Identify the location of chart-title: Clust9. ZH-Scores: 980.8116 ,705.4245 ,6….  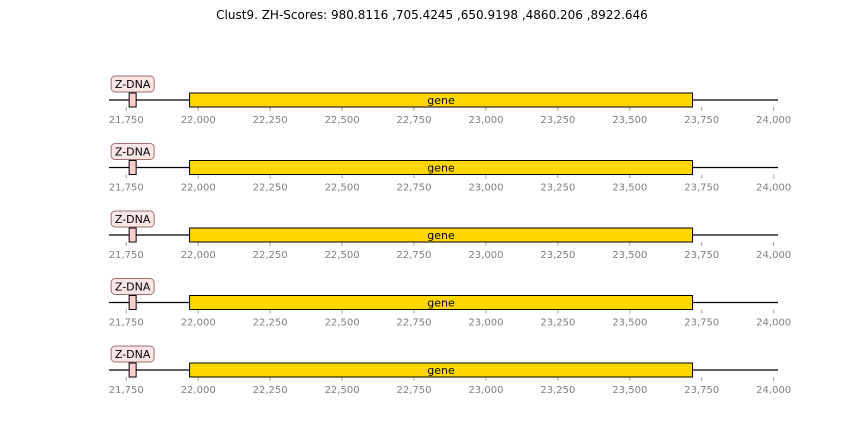
(432, 15).